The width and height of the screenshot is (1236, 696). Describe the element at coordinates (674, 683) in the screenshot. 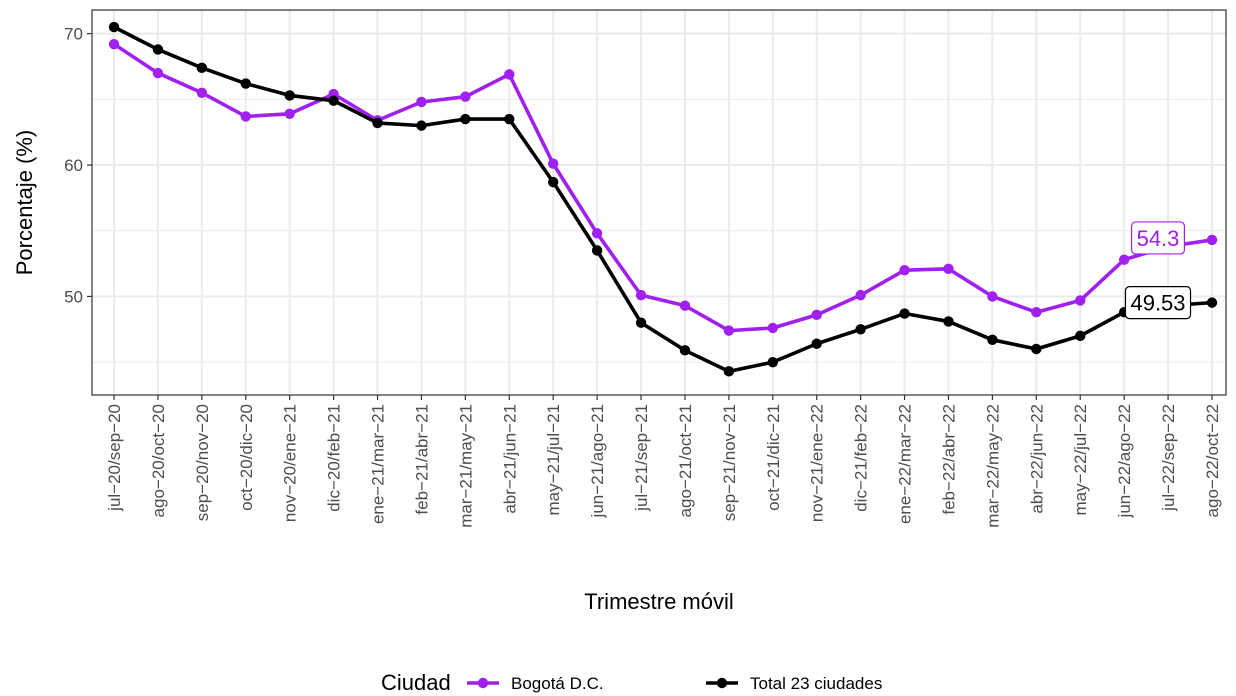

I see `legend-items: Bogotá D.C. Total 23 ciudades` at that location.